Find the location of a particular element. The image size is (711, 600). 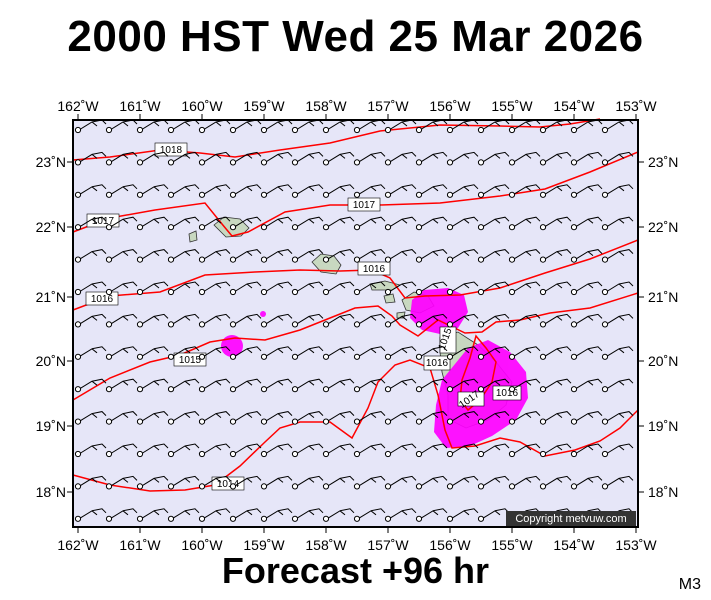

lat-label: 19˚N is located at coordinates (663, 426).